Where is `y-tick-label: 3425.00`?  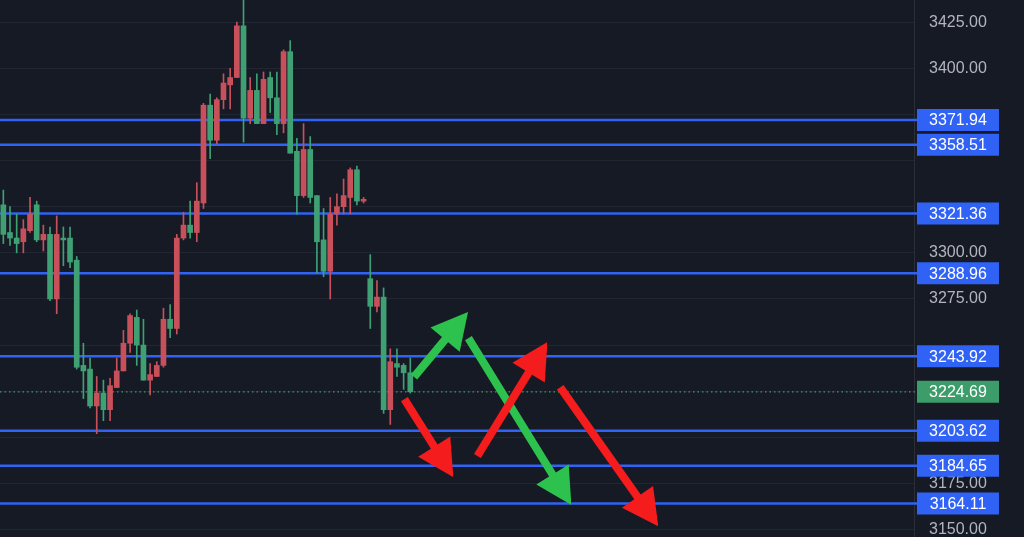 y-tick-label: 3425.00 is located at coordinates (958, 21).